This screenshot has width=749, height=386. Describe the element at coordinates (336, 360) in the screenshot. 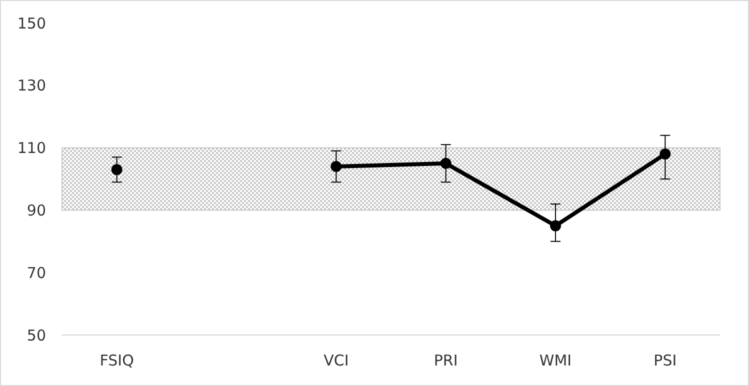

I see `x-tick-label: VCI` at that location.